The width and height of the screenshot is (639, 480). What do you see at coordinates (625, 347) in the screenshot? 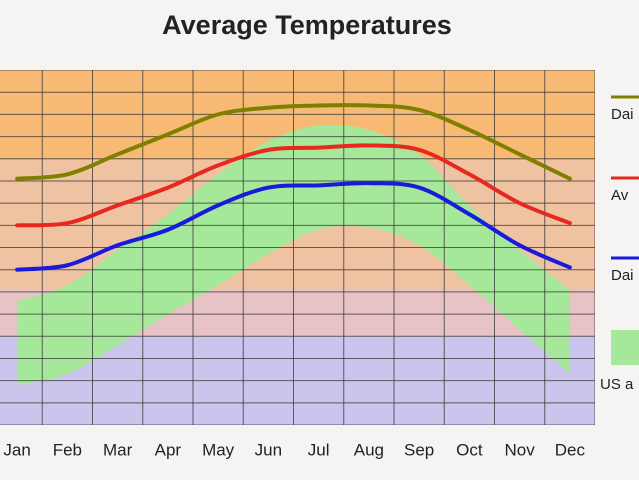
I see `legend-swatch` at bounding box center [625, 347].